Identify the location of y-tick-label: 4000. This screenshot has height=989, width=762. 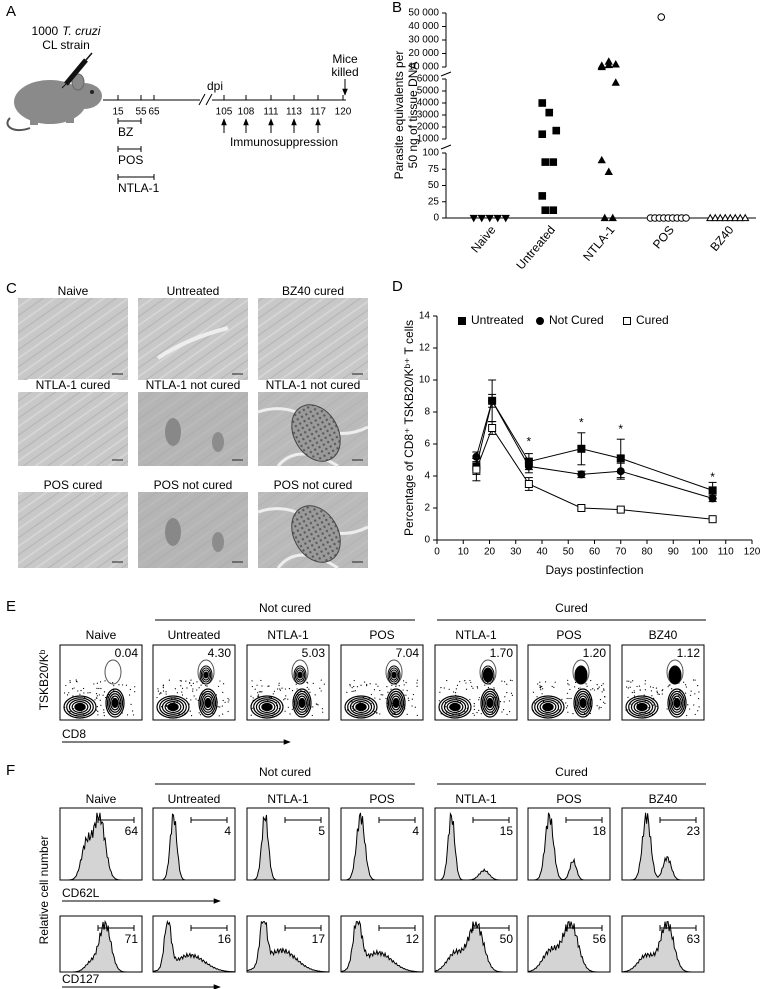
(428, 103).